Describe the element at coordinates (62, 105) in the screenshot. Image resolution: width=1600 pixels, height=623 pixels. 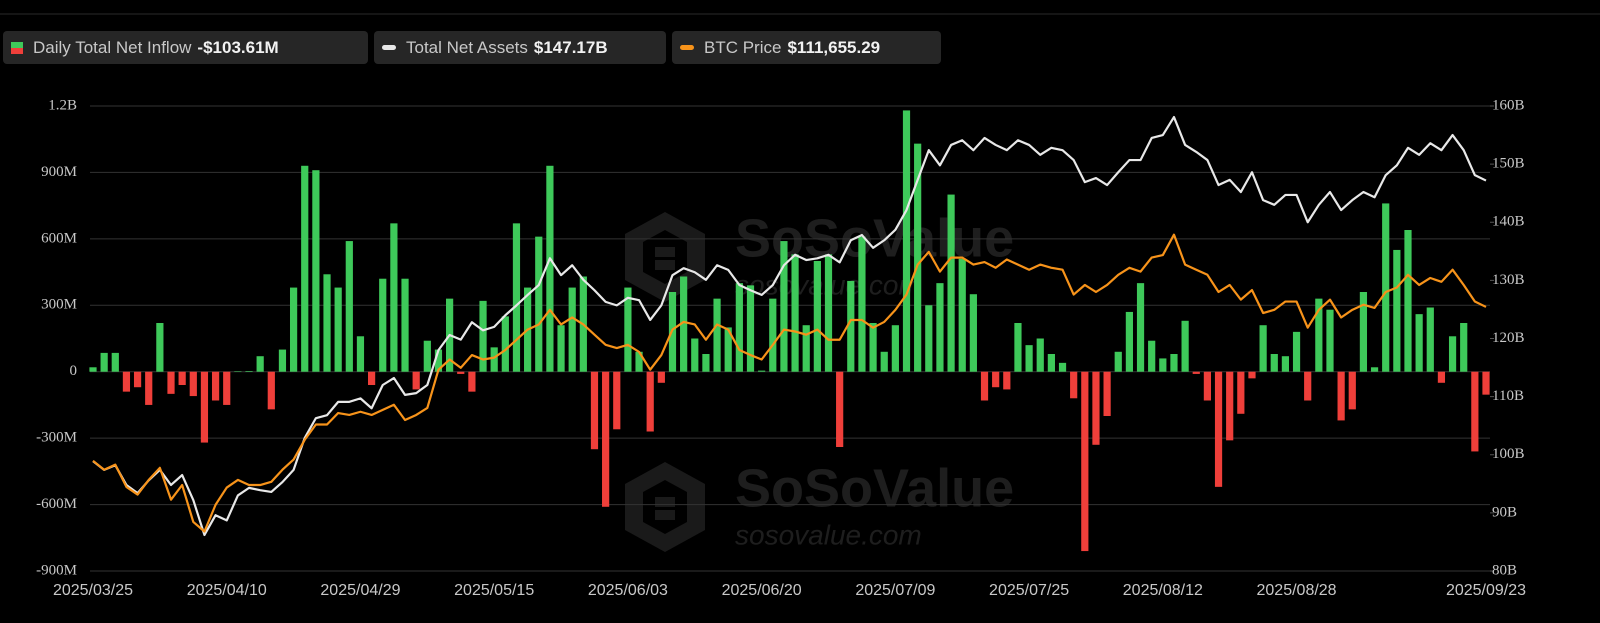
I see `y-tick-label: 1.2B` at that location.